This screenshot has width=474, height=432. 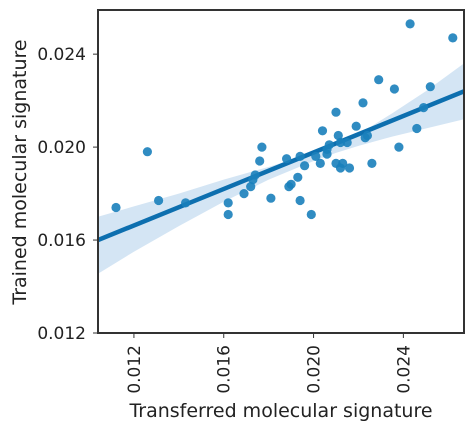 What do you see at coordinates (269, 363) in the screenshot?
I see `x-axis-ticks: 0.012 0.016 0.020 0.024` at bounding box center [269, 363].